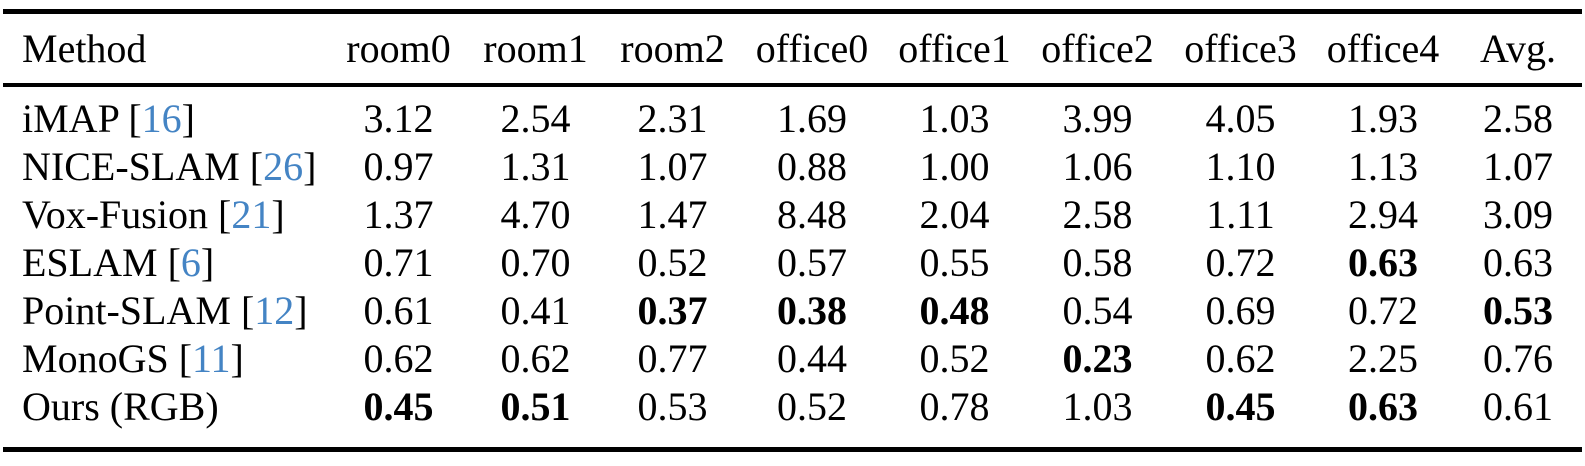  Describe the element at coordinates (1383, 166) in the screenshot. I see `value-cell-office4: 1.13` at that location.